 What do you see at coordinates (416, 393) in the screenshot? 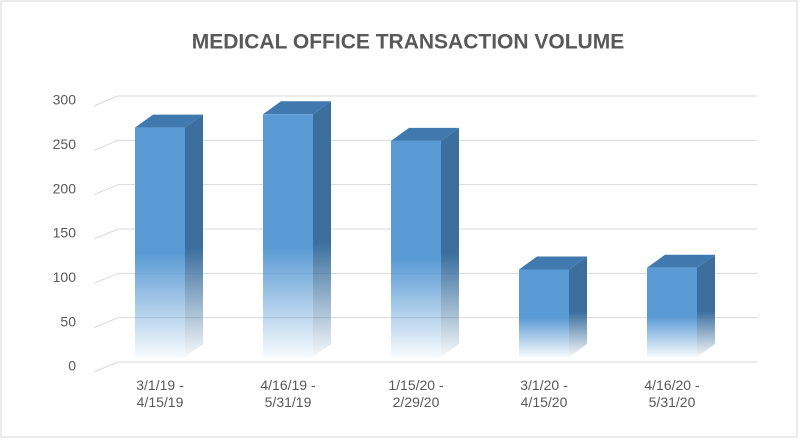
I see `x-tick-label: 1/15/20 - 2/29/20` at bounding box center [416, 393].